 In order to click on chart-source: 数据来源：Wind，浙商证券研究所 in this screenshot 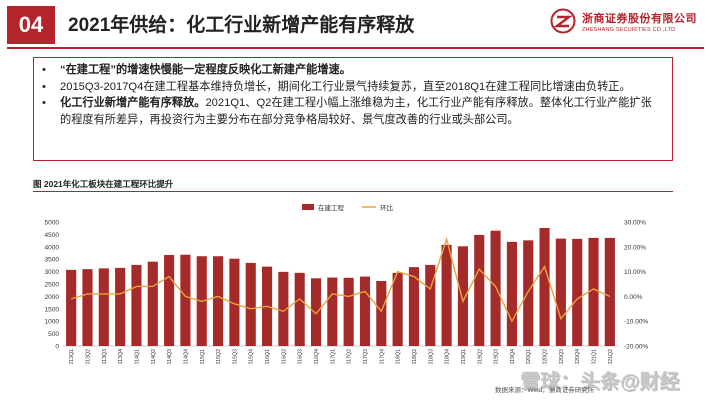, I will do `click(545, 390)`.